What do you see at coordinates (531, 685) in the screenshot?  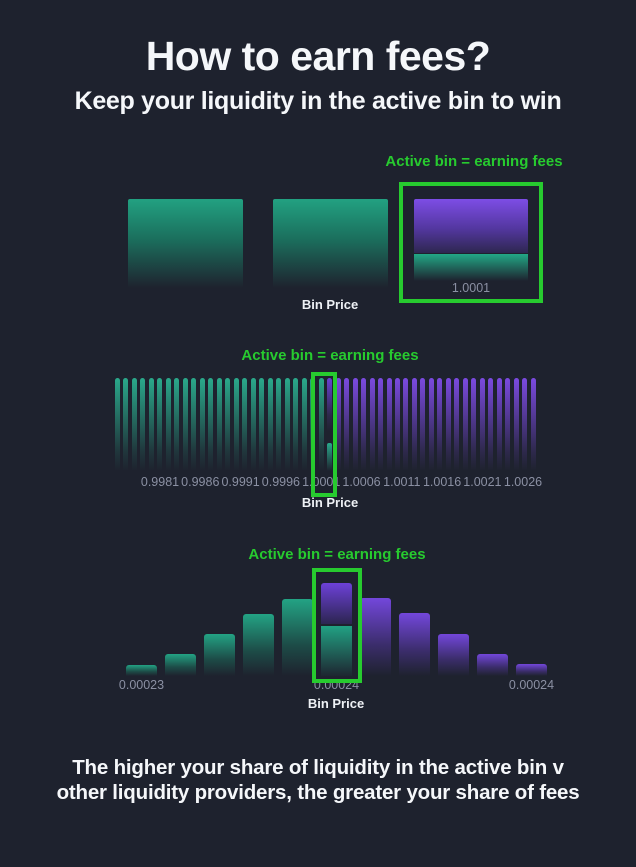 I see `tick-label: 0.00024` at bounding box center [531, 685].